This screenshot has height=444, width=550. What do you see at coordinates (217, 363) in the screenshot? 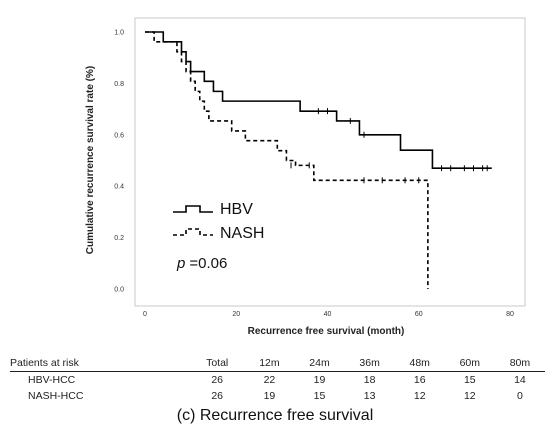
I see `risk-header-total: Total` at bounding box center [217, 363].